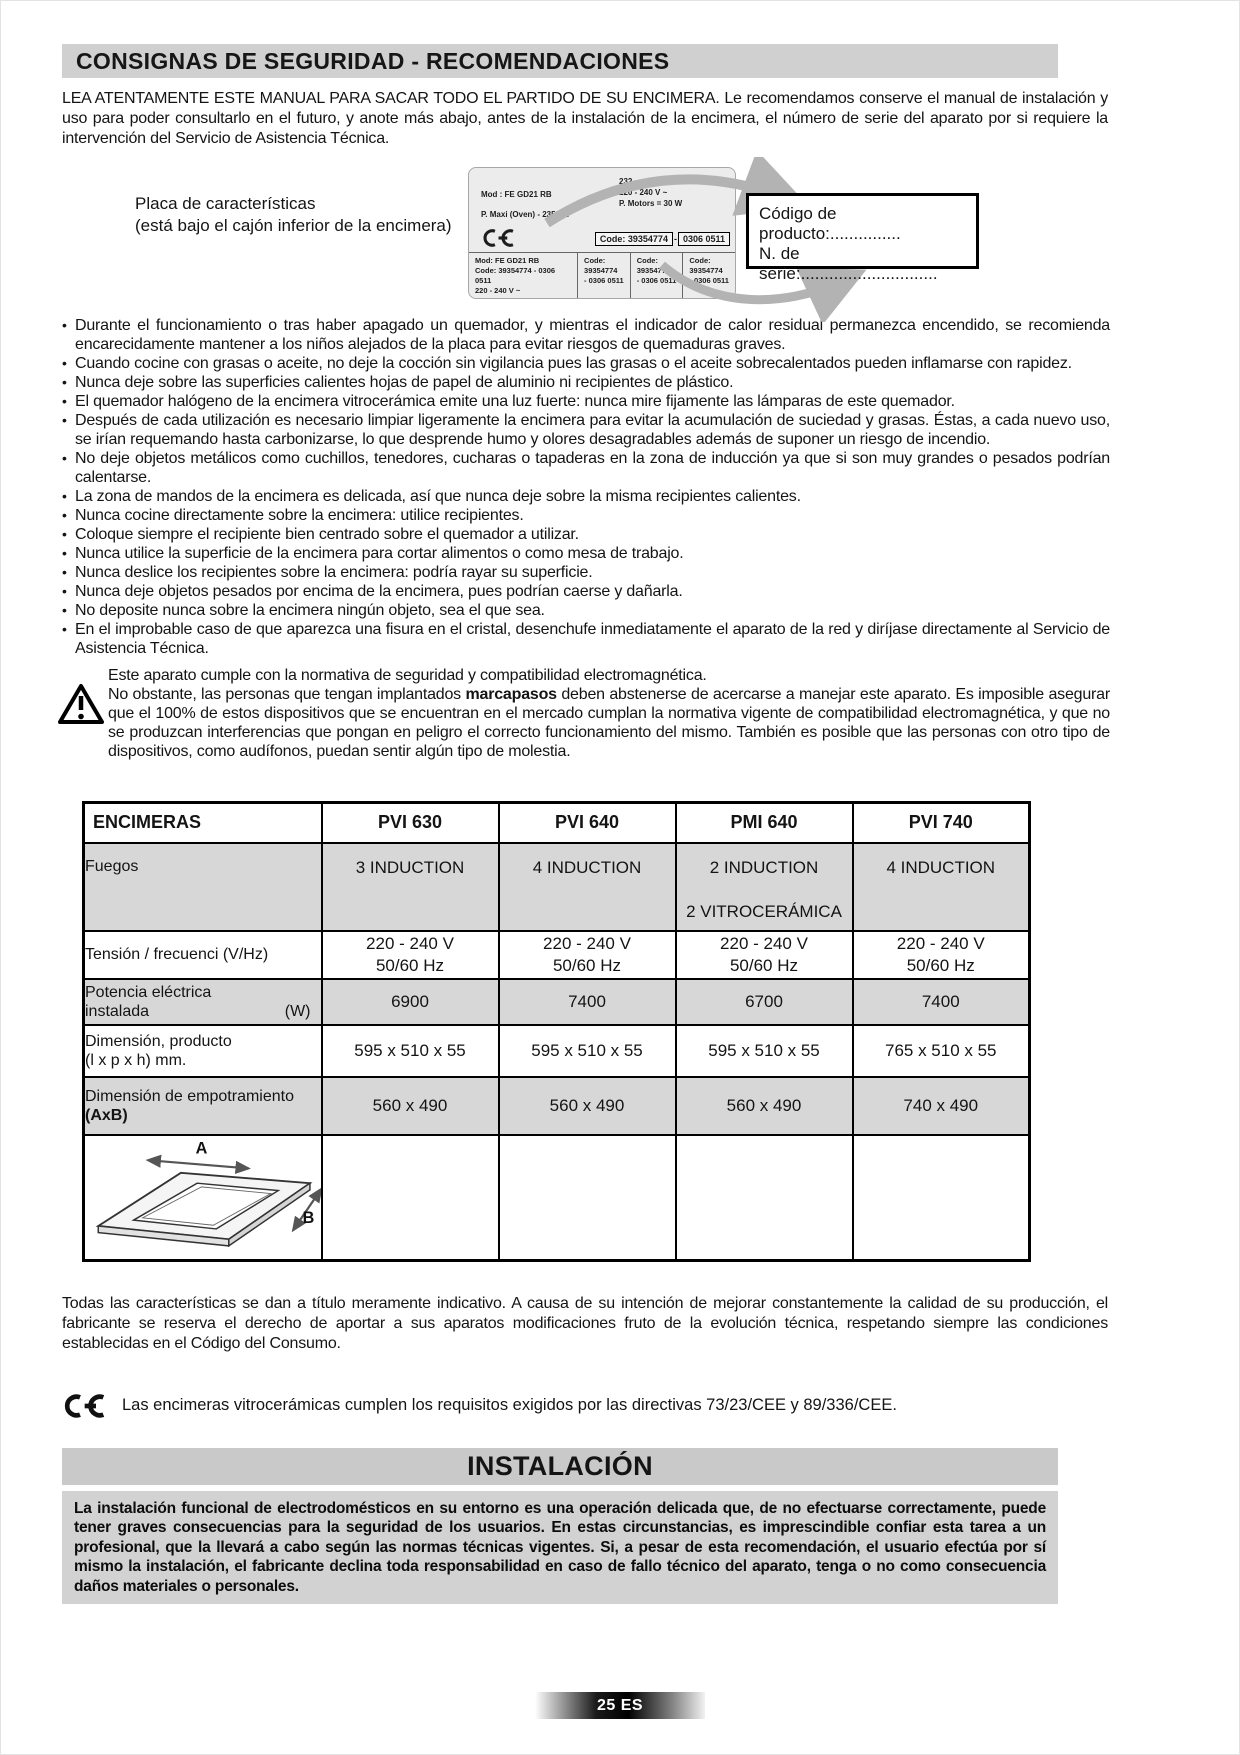 This screenshot has width=1240, height=1755. Describe the element at coordinates (498, 290) in the screenshot. I see `plate-bottom-text: 220 - 240 V ~` at that location.